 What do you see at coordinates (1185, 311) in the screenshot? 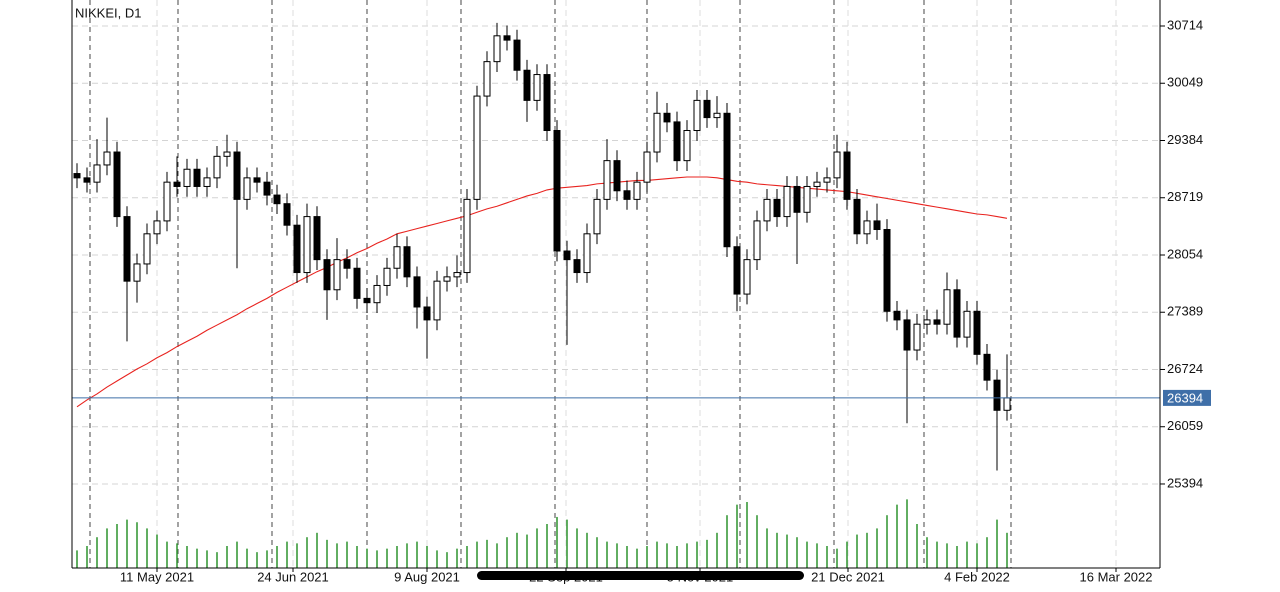
I see `y-tick-label: 27389` at bounding box center [1185, 311].